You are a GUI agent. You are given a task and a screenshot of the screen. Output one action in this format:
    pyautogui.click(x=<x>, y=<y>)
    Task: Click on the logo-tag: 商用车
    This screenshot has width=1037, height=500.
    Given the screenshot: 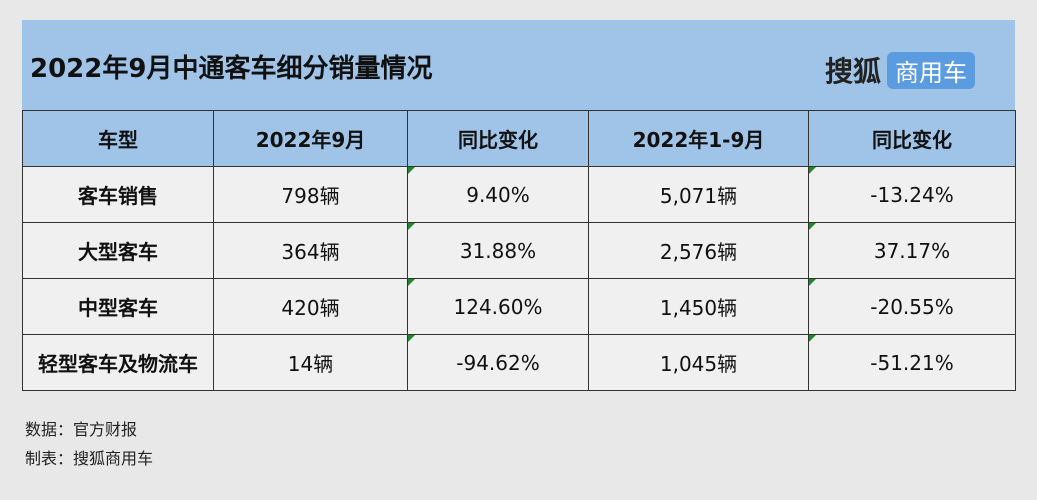 What is the action you would take?
    pyautogui.click(x=931, y=70)
    